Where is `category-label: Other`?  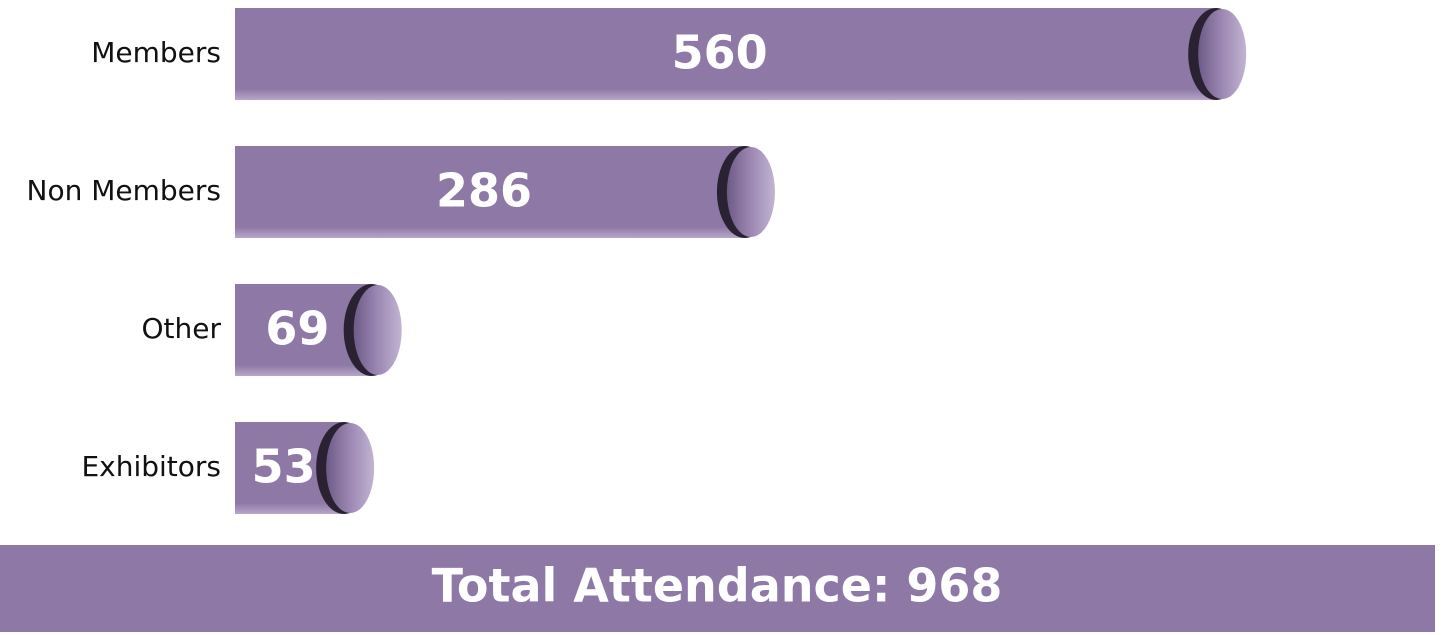
category-label: Other is located at coordinates (181, 328).